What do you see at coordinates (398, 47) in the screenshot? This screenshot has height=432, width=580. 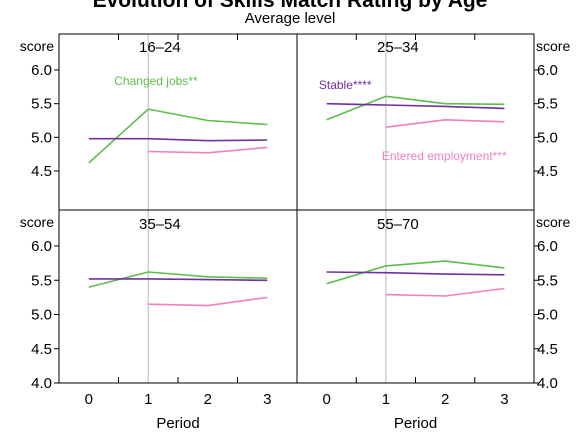 I see `panel-label: 25–34` at bounding box center [398, 47].